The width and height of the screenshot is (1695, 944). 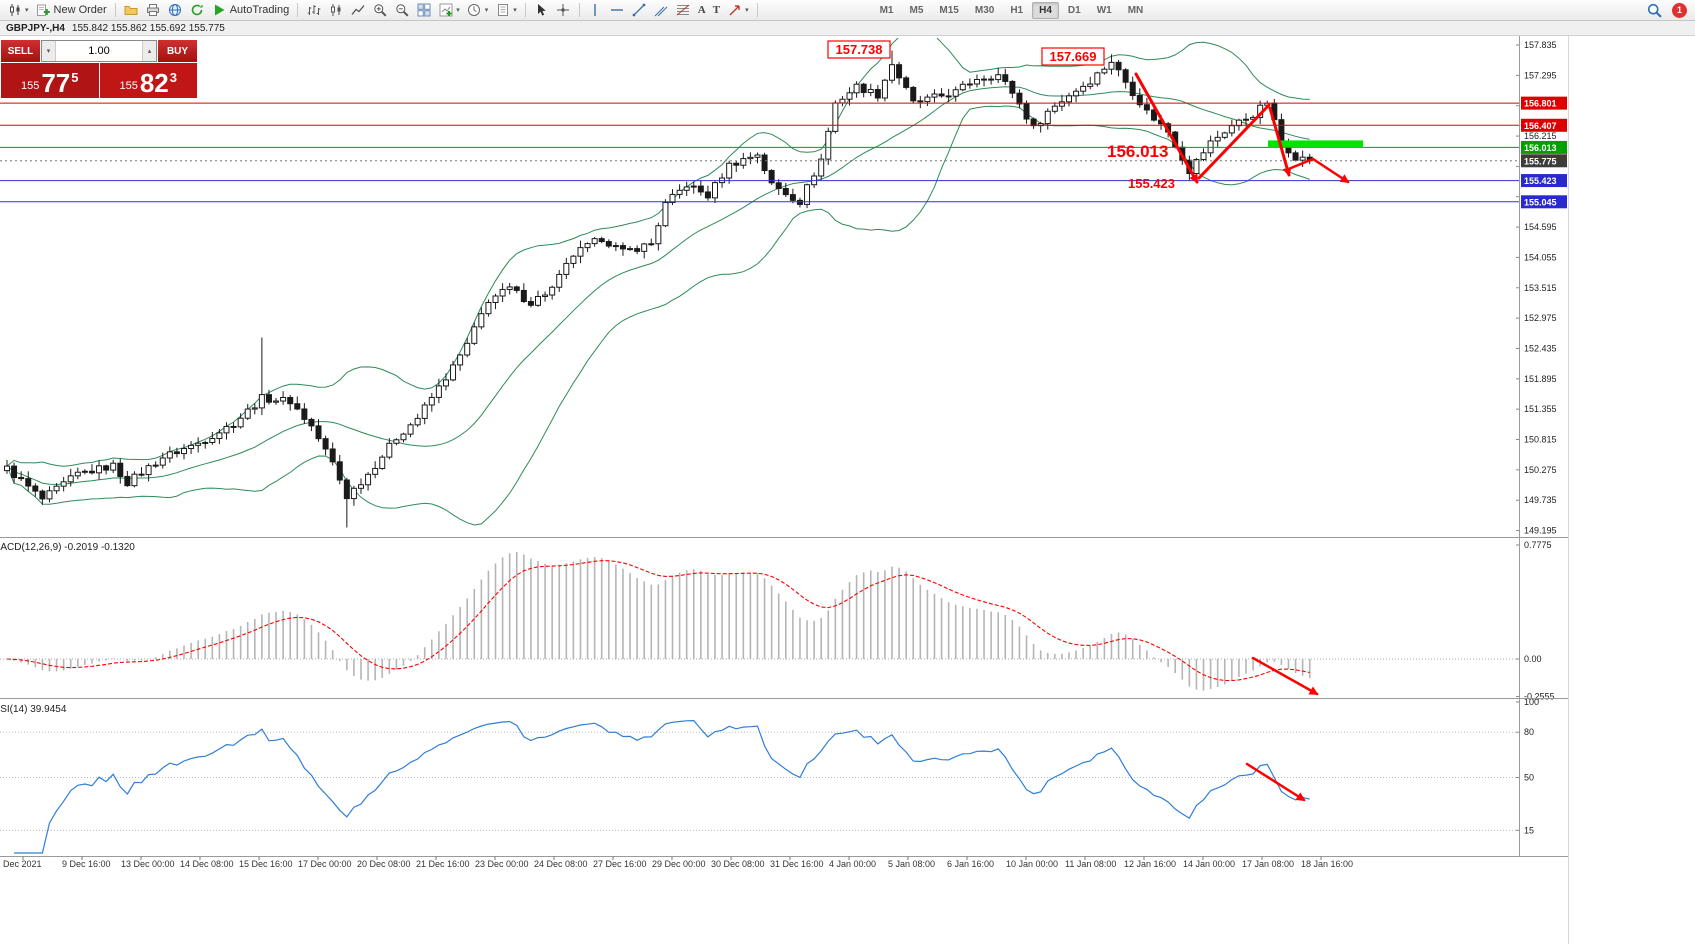 I want to click on timeframe-button-H4: H4, so click(x=1045, y=10).